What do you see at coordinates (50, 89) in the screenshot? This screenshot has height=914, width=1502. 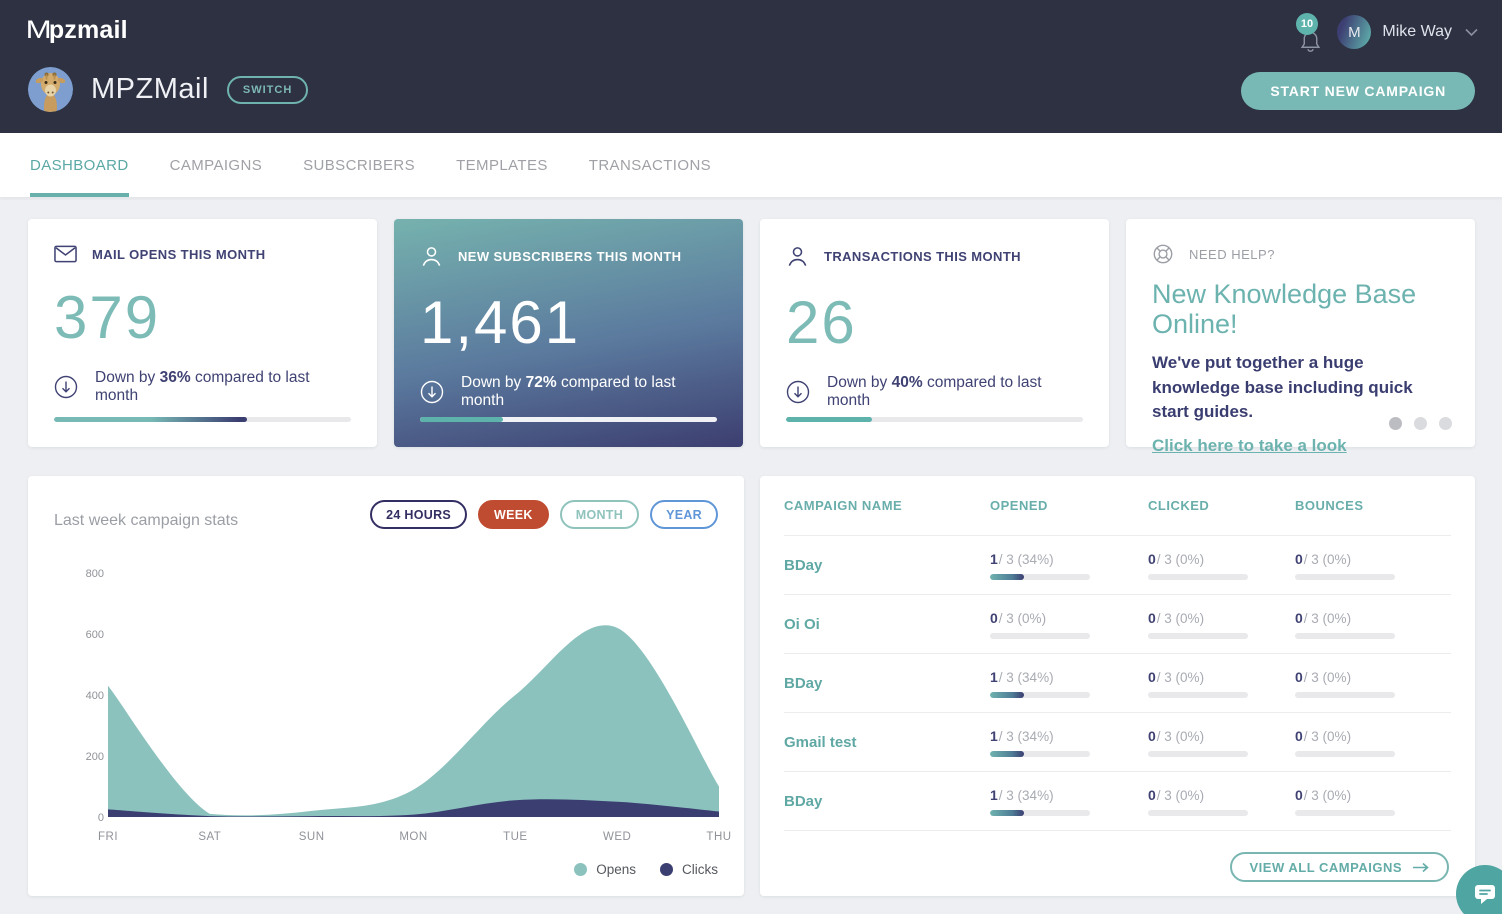 I see `account-avatar-giraffe` at bounding box center [50, 89].